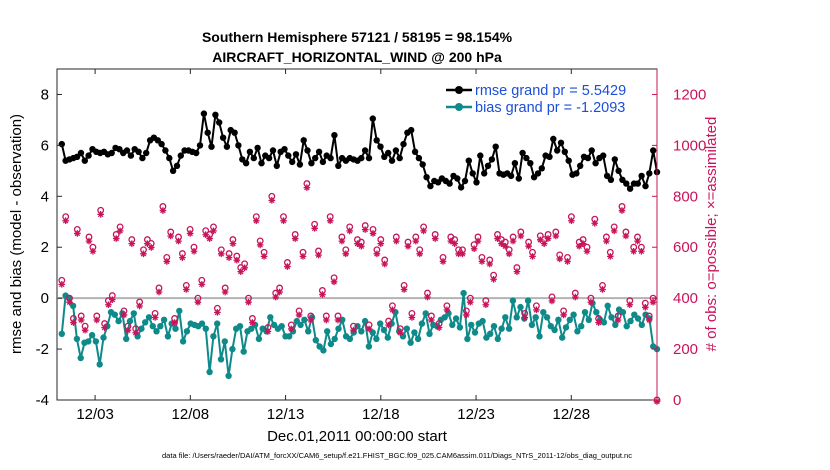 This screenshot has width=830, height=470. Describe the element at coordinates (16, 234) in the screenshot. I see `y-axis-label-left: rmse and bias (model - observation)` at that location.